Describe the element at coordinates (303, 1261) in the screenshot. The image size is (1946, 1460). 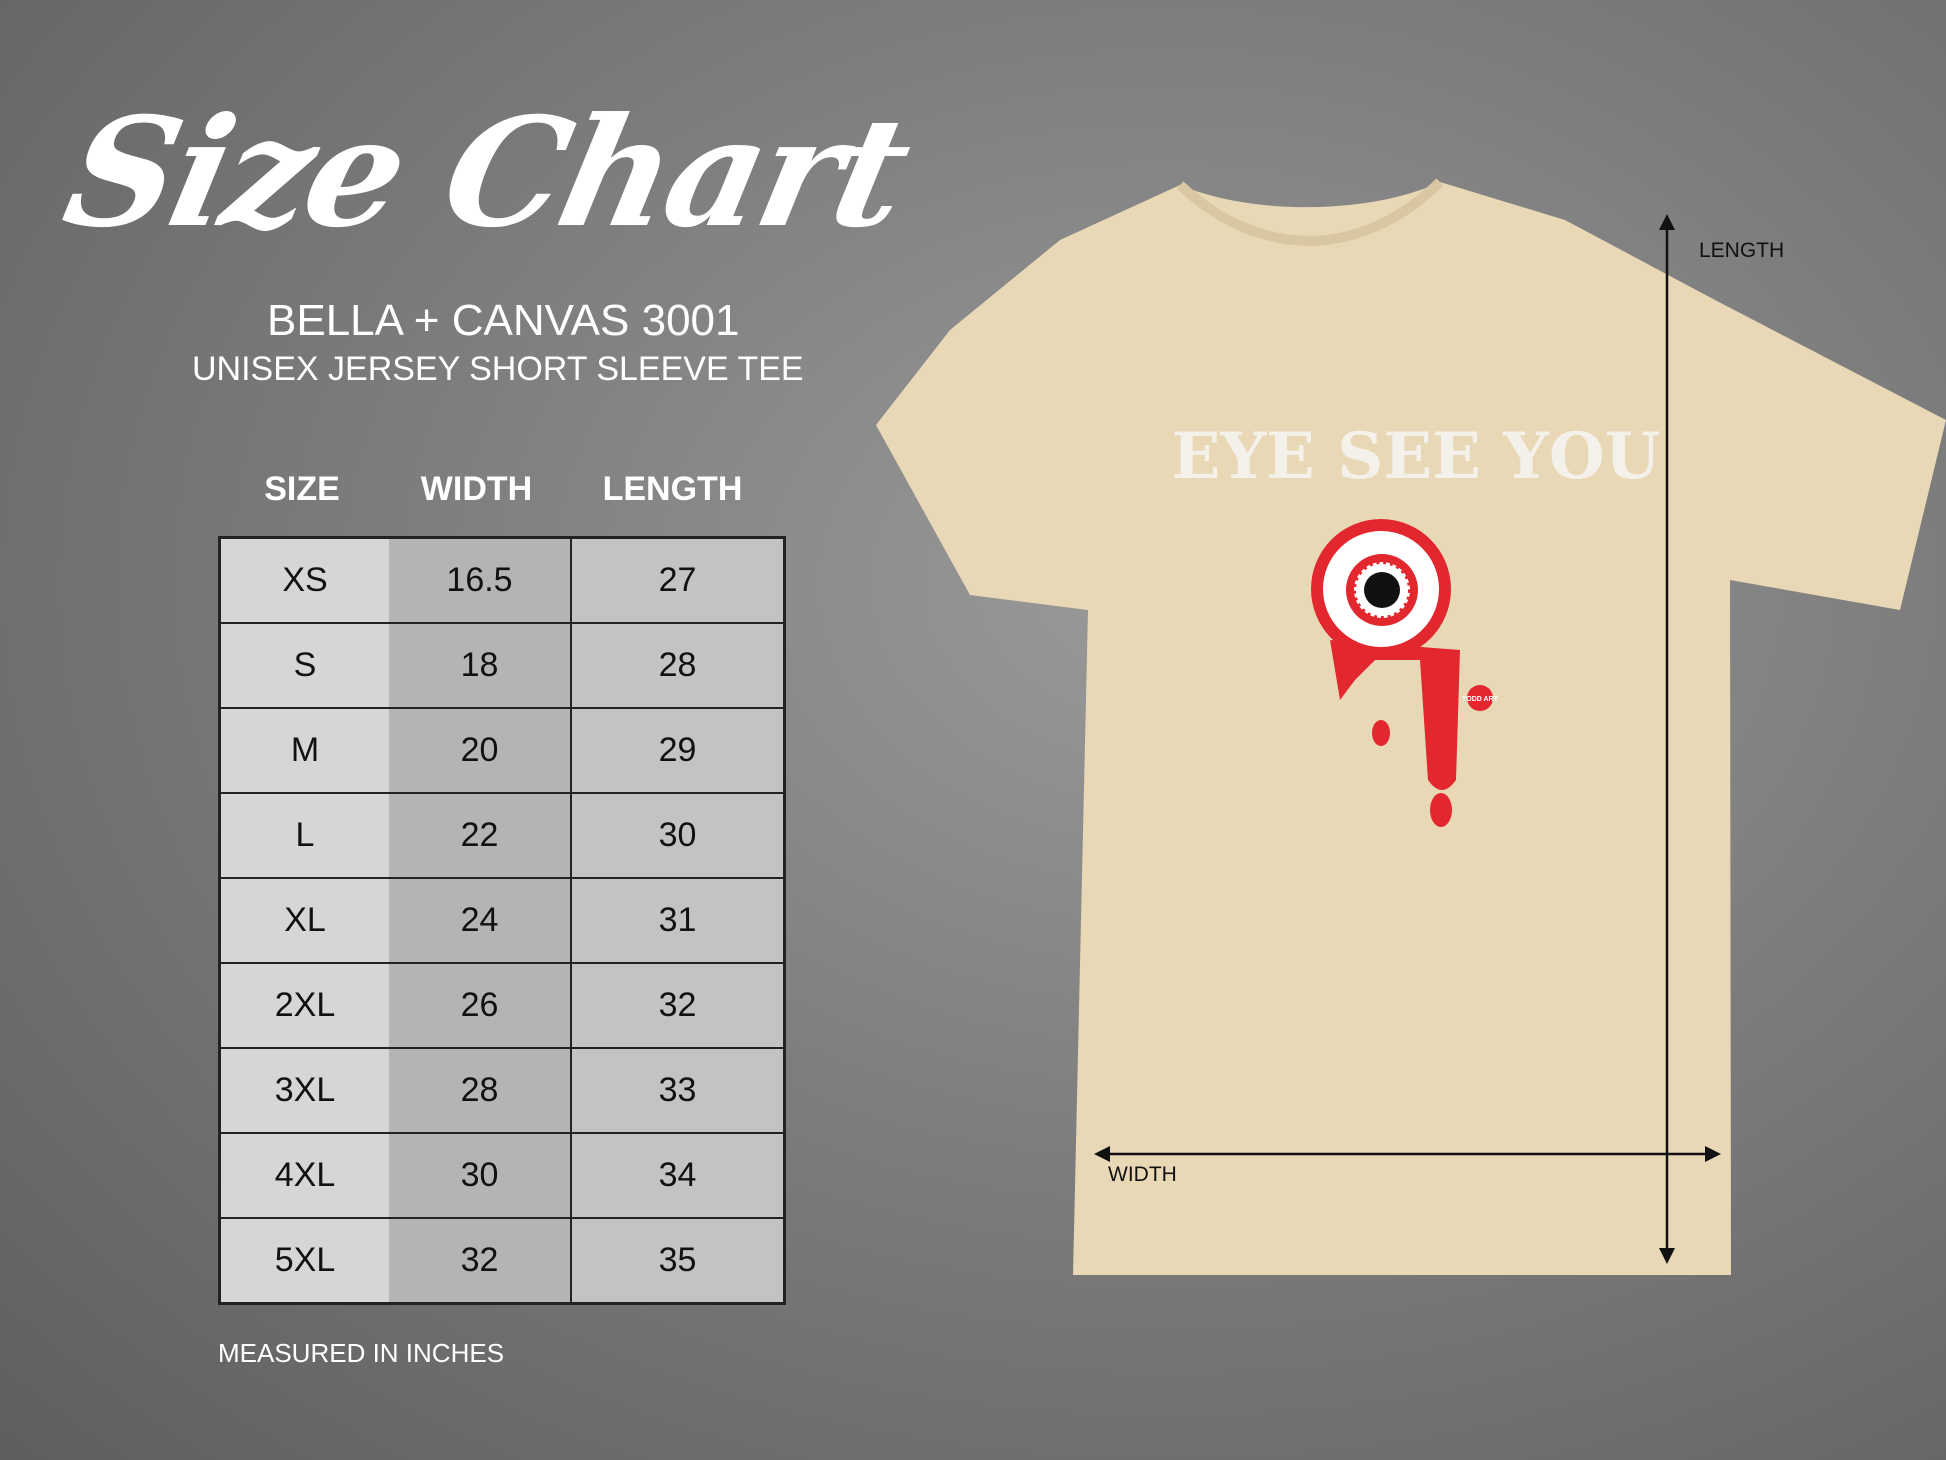
I see `size-cell: 5XL` at that location.